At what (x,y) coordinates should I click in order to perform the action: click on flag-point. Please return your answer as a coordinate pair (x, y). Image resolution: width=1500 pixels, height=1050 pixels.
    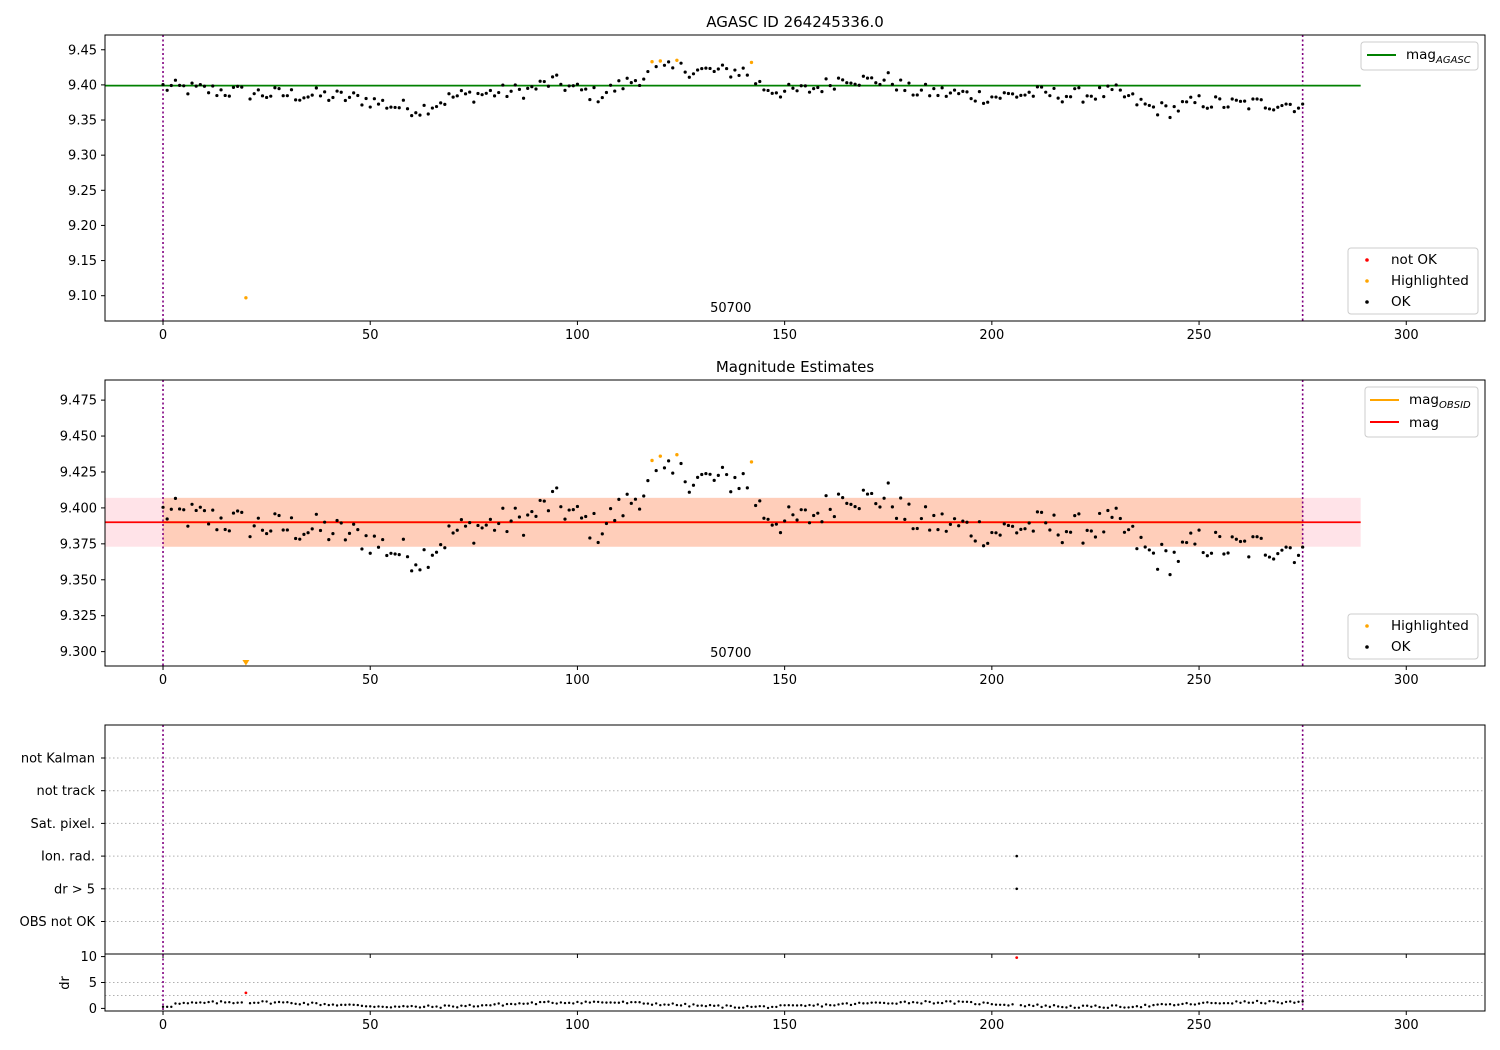
    Looking at the image, I should click on (1017, 856).